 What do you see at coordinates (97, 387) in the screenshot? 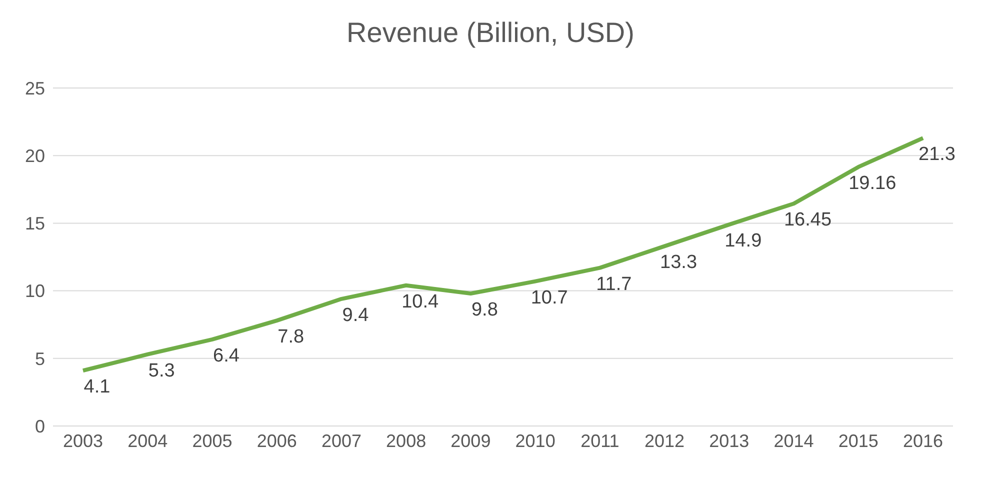
I see `data-label: 4.1` at bounding box center [97, 387].